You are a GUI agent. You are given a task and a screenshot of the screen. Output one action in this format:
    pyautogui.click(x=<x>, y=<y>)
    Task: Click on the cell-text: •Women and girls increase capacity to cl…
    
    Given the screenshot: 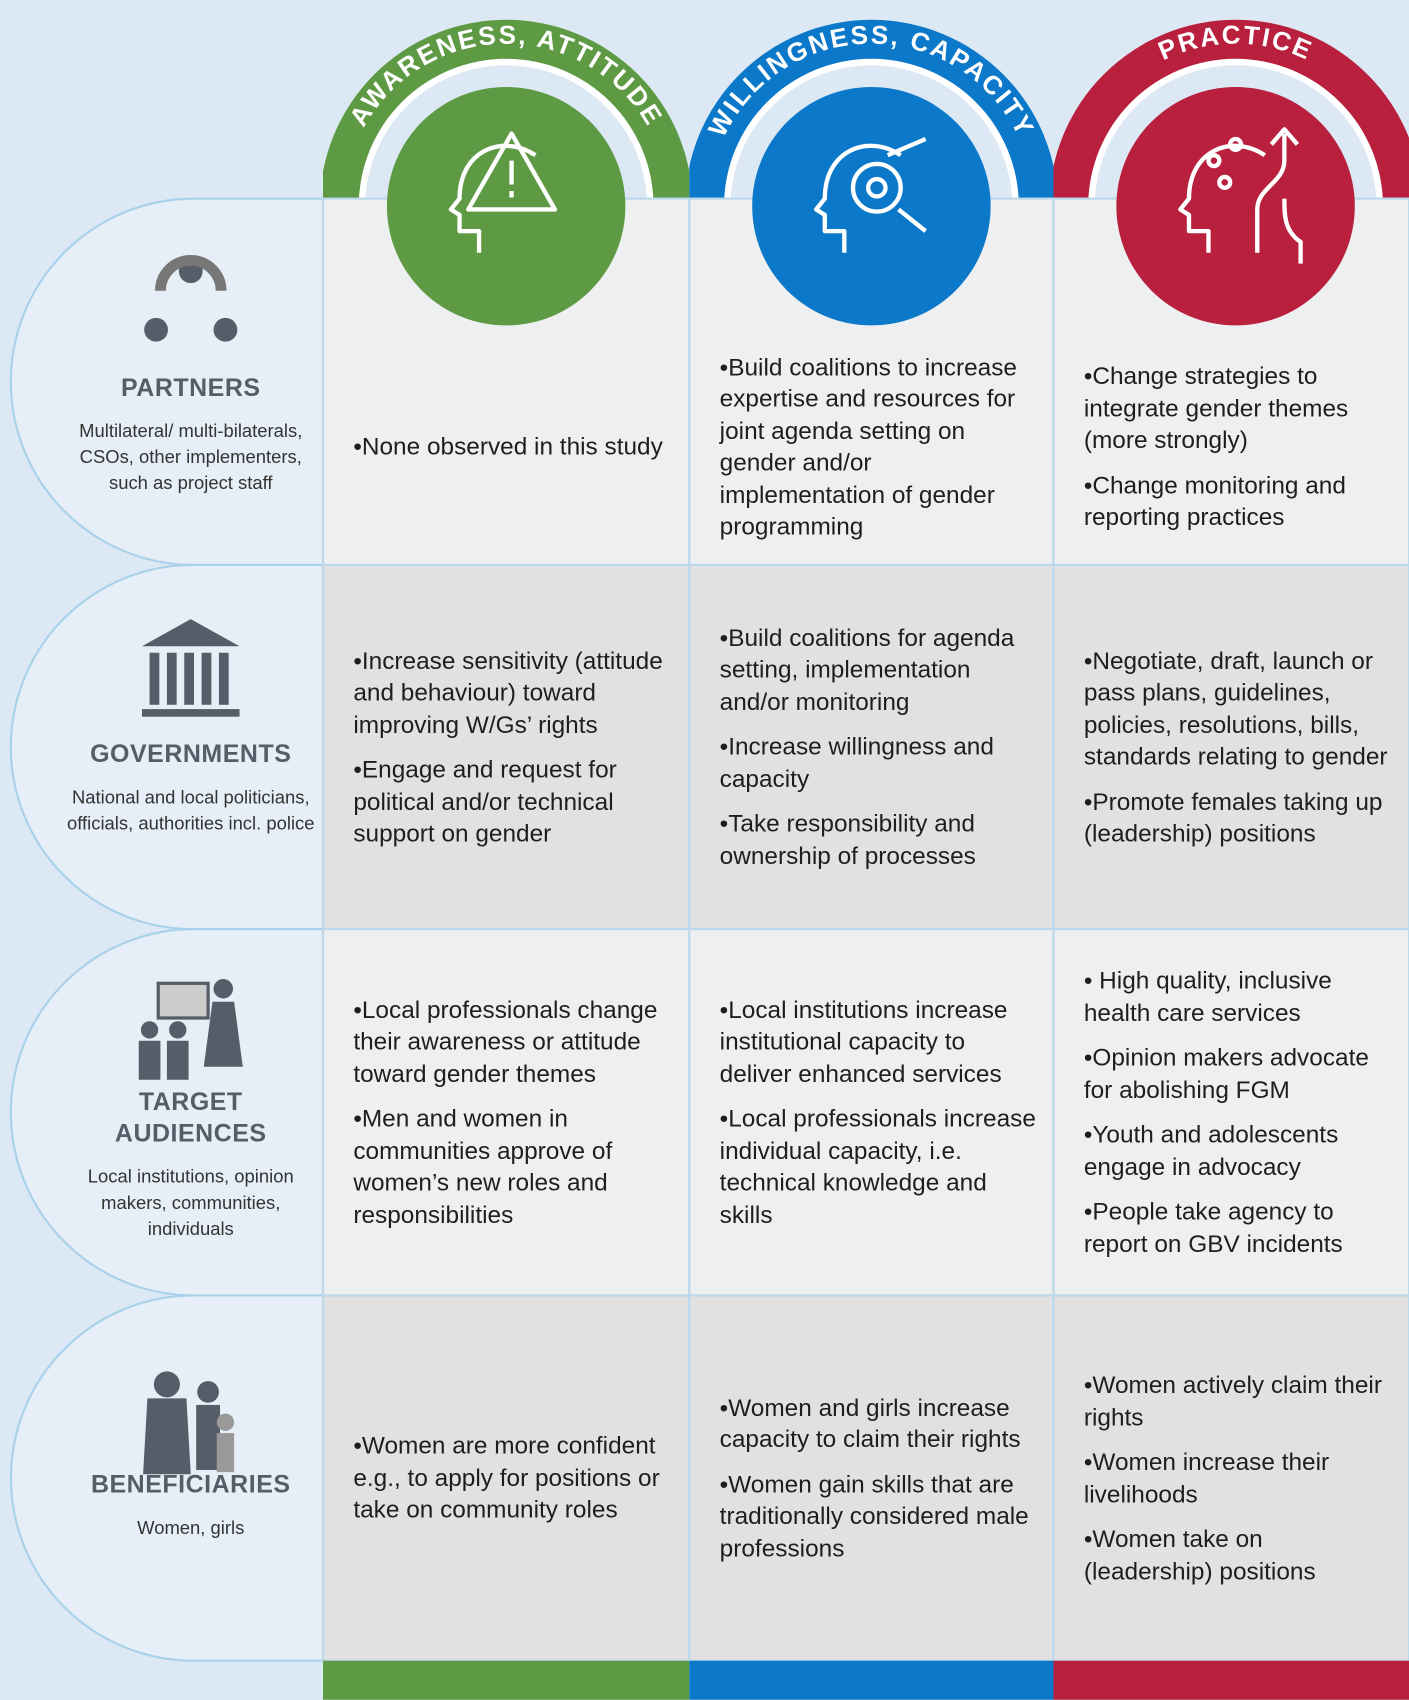 What is the action you would take?
    pyautogui.click(x=871, y=1477)
    